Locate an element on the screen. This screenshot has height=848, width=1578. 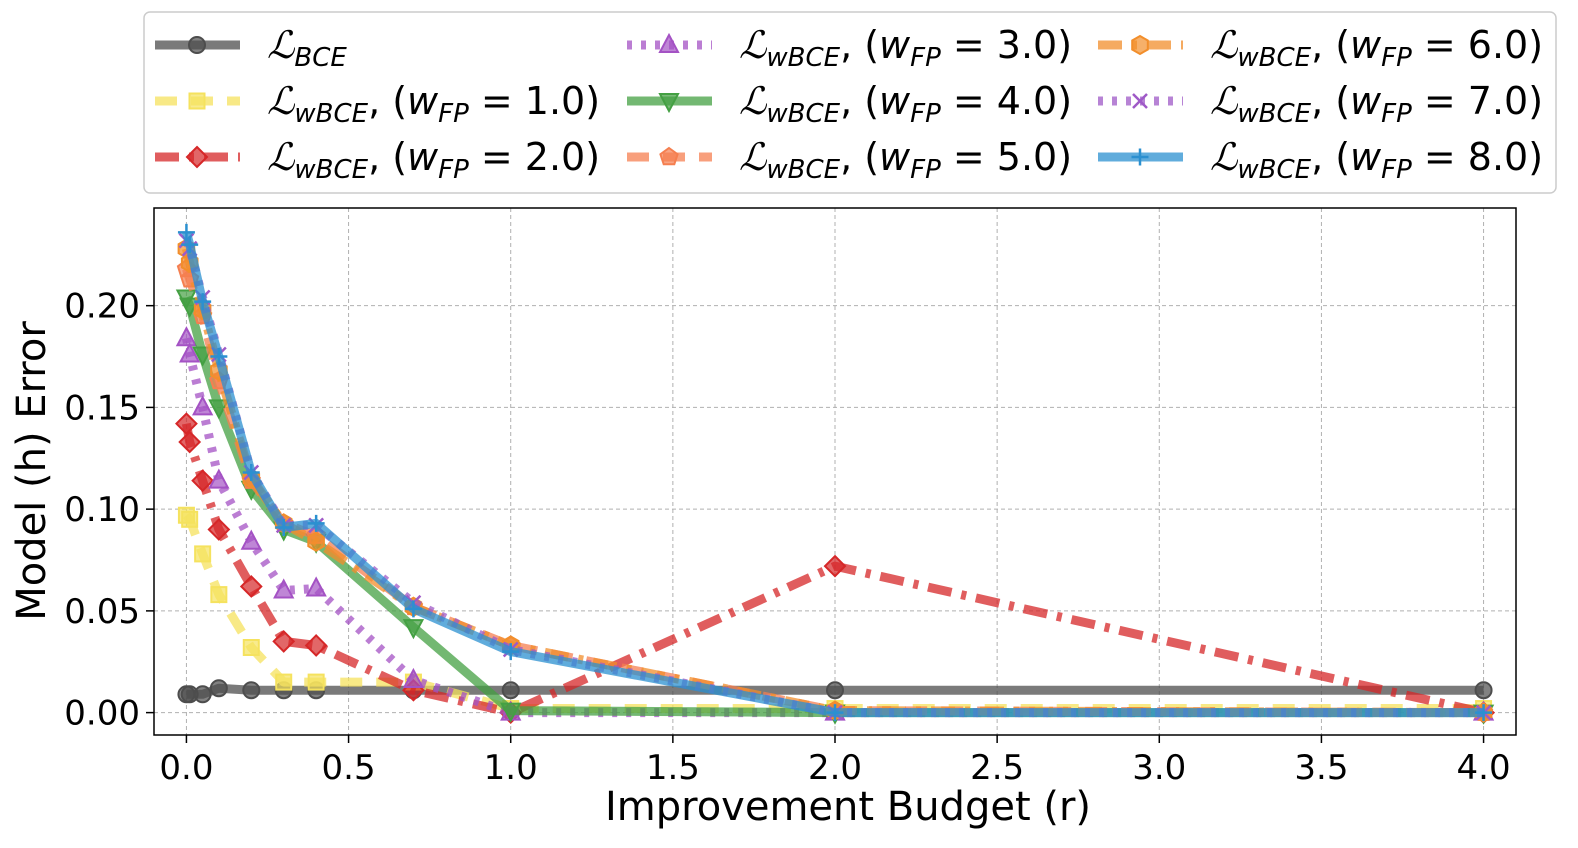
legend-label: ℒwBCE, (wFP = 3.0) is located at coordinates (905, 48).